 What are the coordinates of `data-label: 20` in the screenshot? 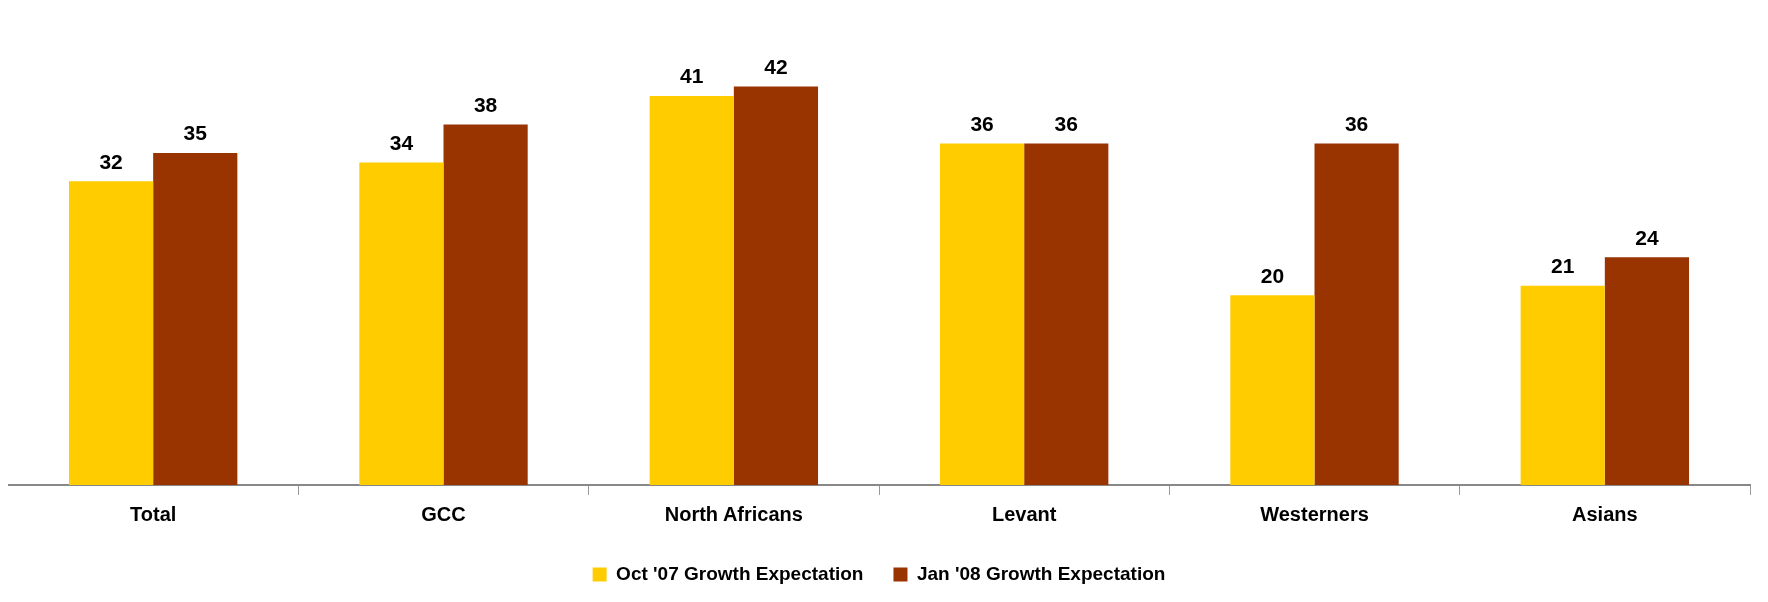 It's located at (1272, 275).